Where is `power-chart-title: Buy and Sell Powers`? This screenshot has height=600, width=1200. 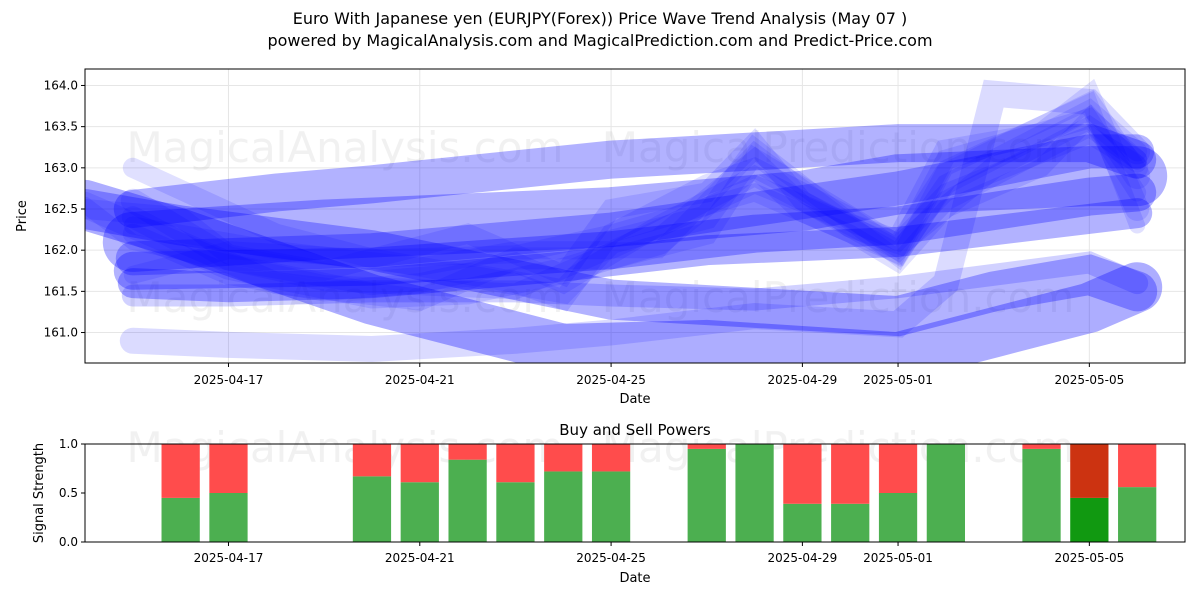
power-chart-title: Buy and Sell Powers is located at coordinates (635, 430).